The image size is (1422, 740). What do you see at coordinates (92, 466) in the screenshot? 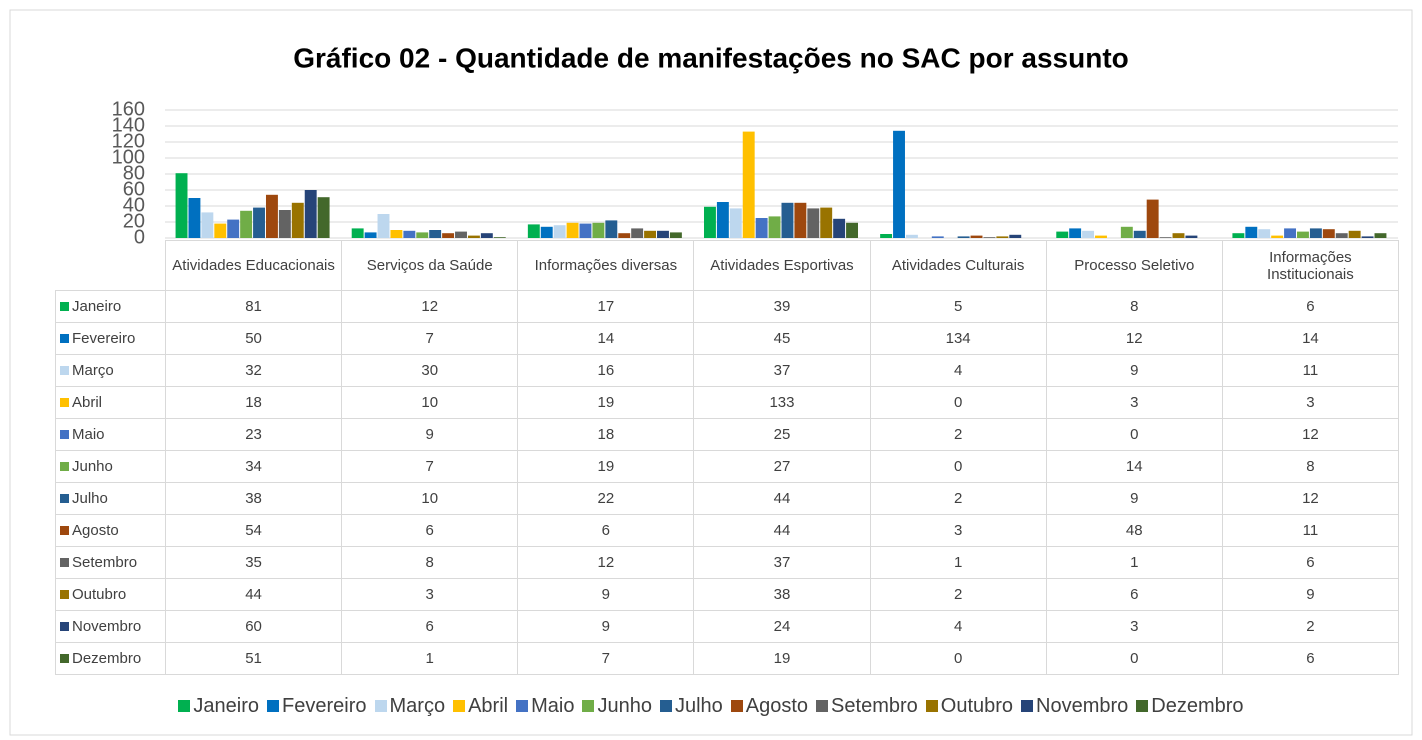
I see `series-name: Junho` at bounding box center [92, 466].